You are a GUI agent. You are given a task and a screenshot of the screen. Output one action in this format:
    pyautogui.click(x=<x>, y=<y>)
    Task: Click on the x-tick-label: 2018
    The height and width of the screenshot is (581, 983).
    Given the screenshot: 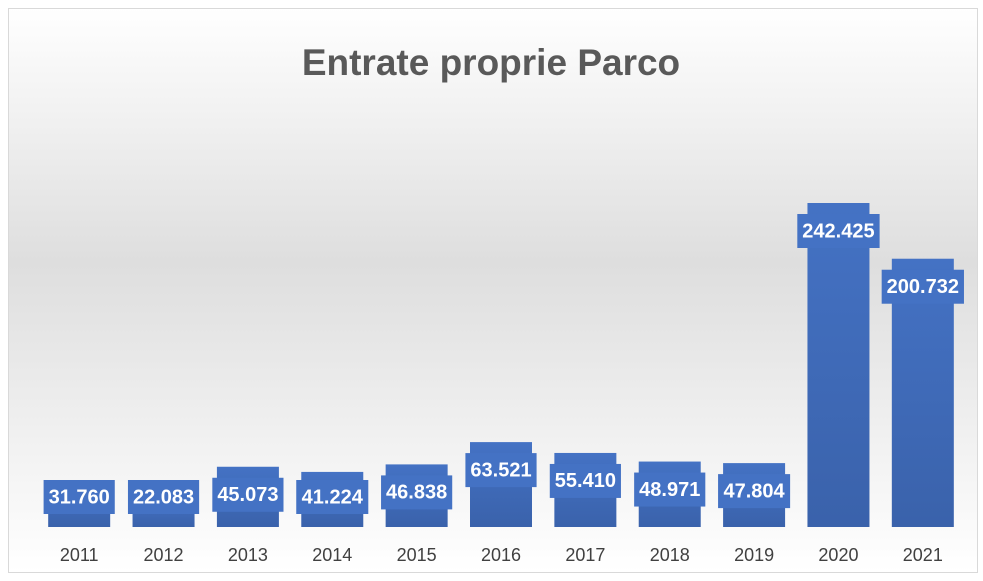 What is the action you would take?
    pyautogui.click(x=670, y=555)
    